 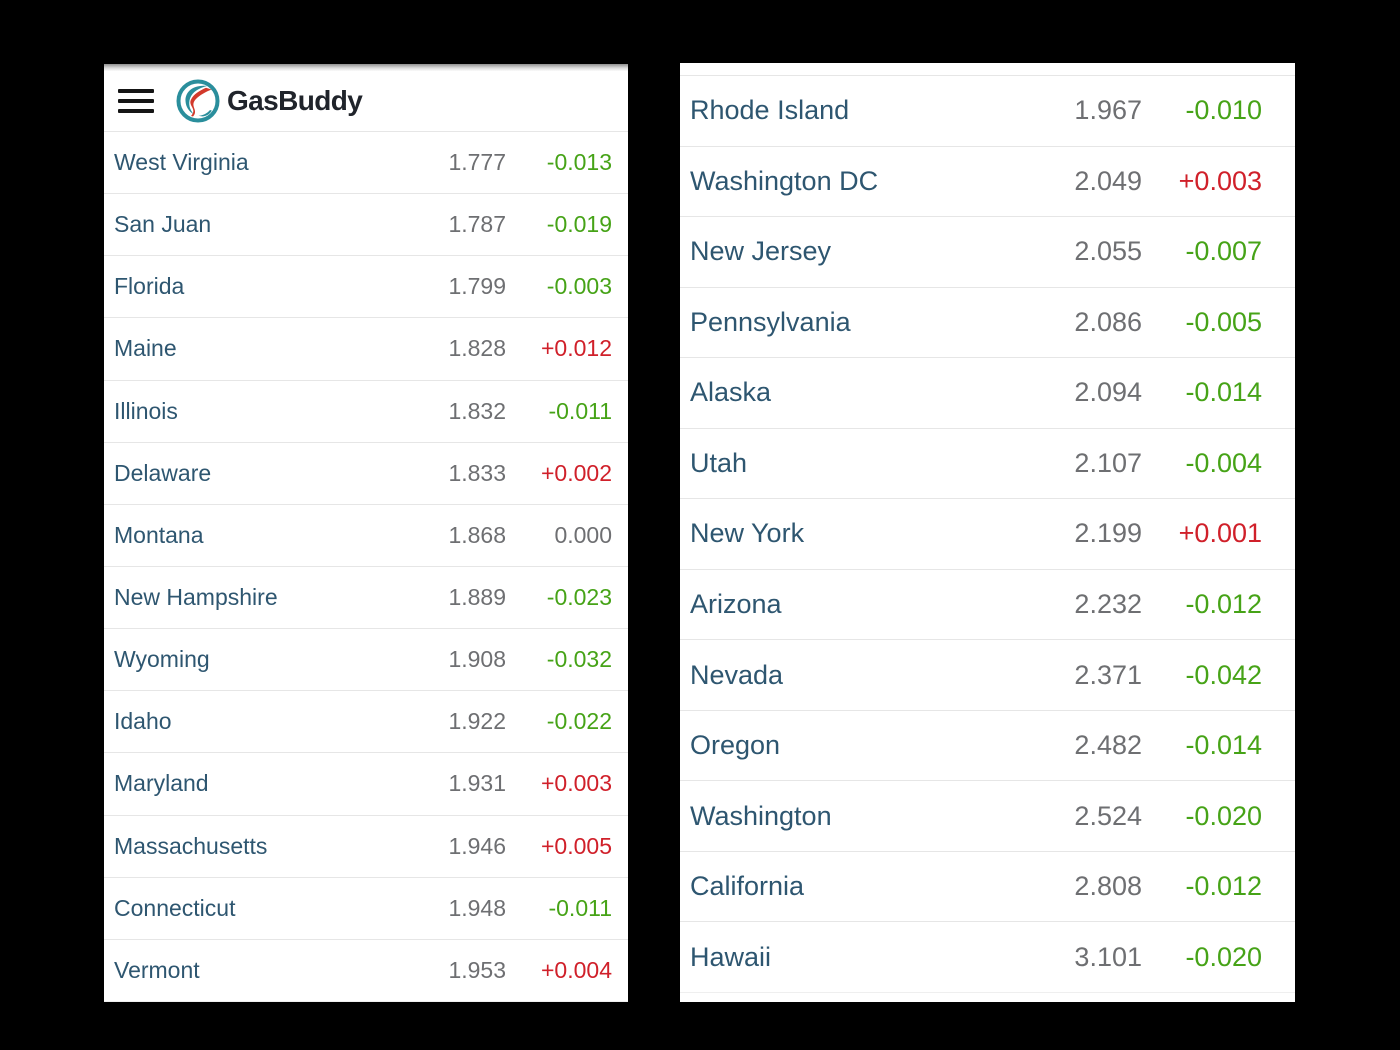 I want to click on state-name: Idaho, so click(x=143, y=721).